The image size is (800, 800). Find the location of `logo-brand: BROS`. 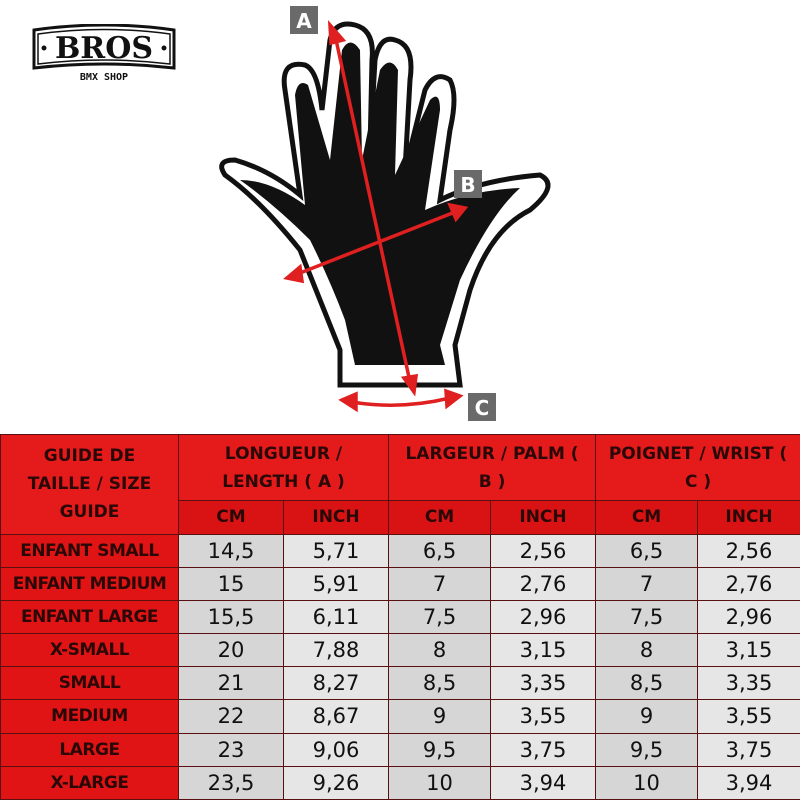

logo-brand: BROS is located at coordinates (104, 48).